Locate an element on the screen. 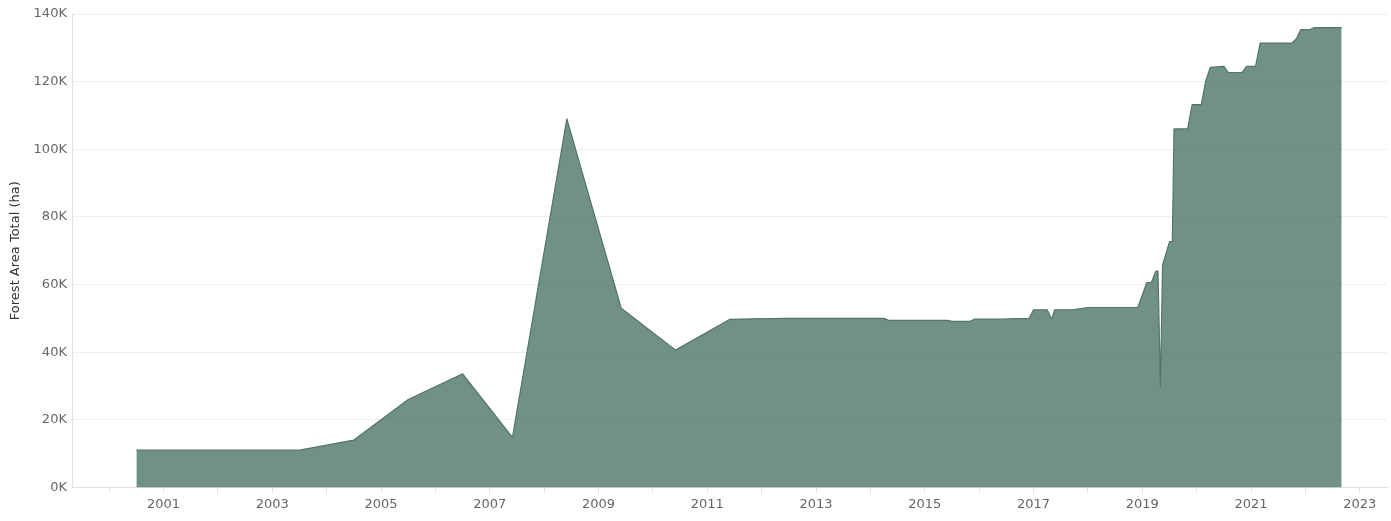 Image resolution: width=1391 pixels, height=521 pixels. y-tick-label: 80K is located at coordinates (54, 216).